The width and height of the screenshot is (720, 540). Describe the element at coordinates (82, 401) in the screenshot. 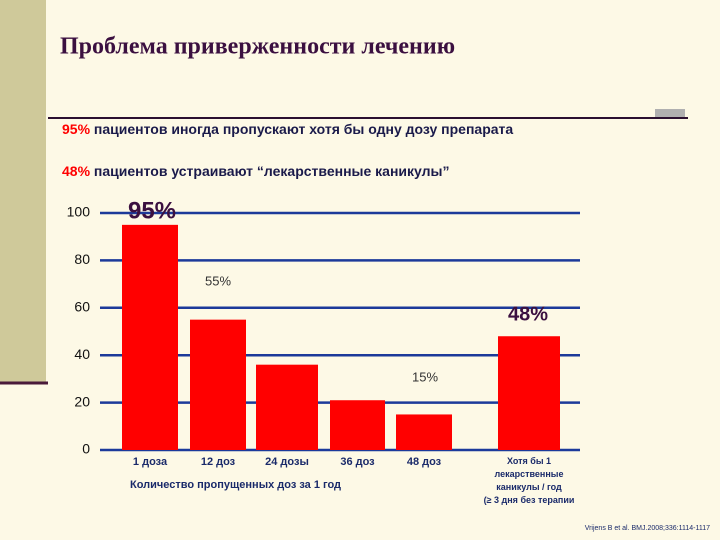

I see `y-tick-label: 20` at that location.